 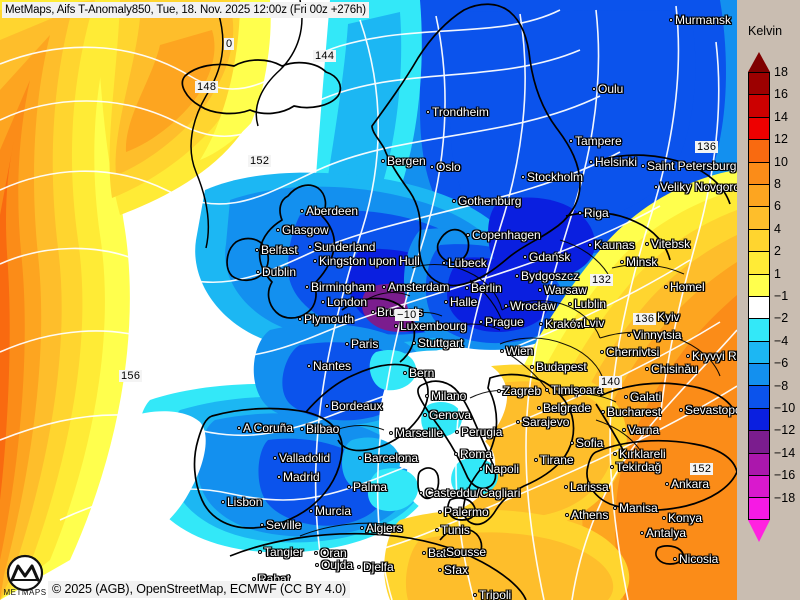 What do you see at coordinates (759, 62) in the screenshot?
I see `legend-arrow-top-icon` at bounding box center [759, 62].